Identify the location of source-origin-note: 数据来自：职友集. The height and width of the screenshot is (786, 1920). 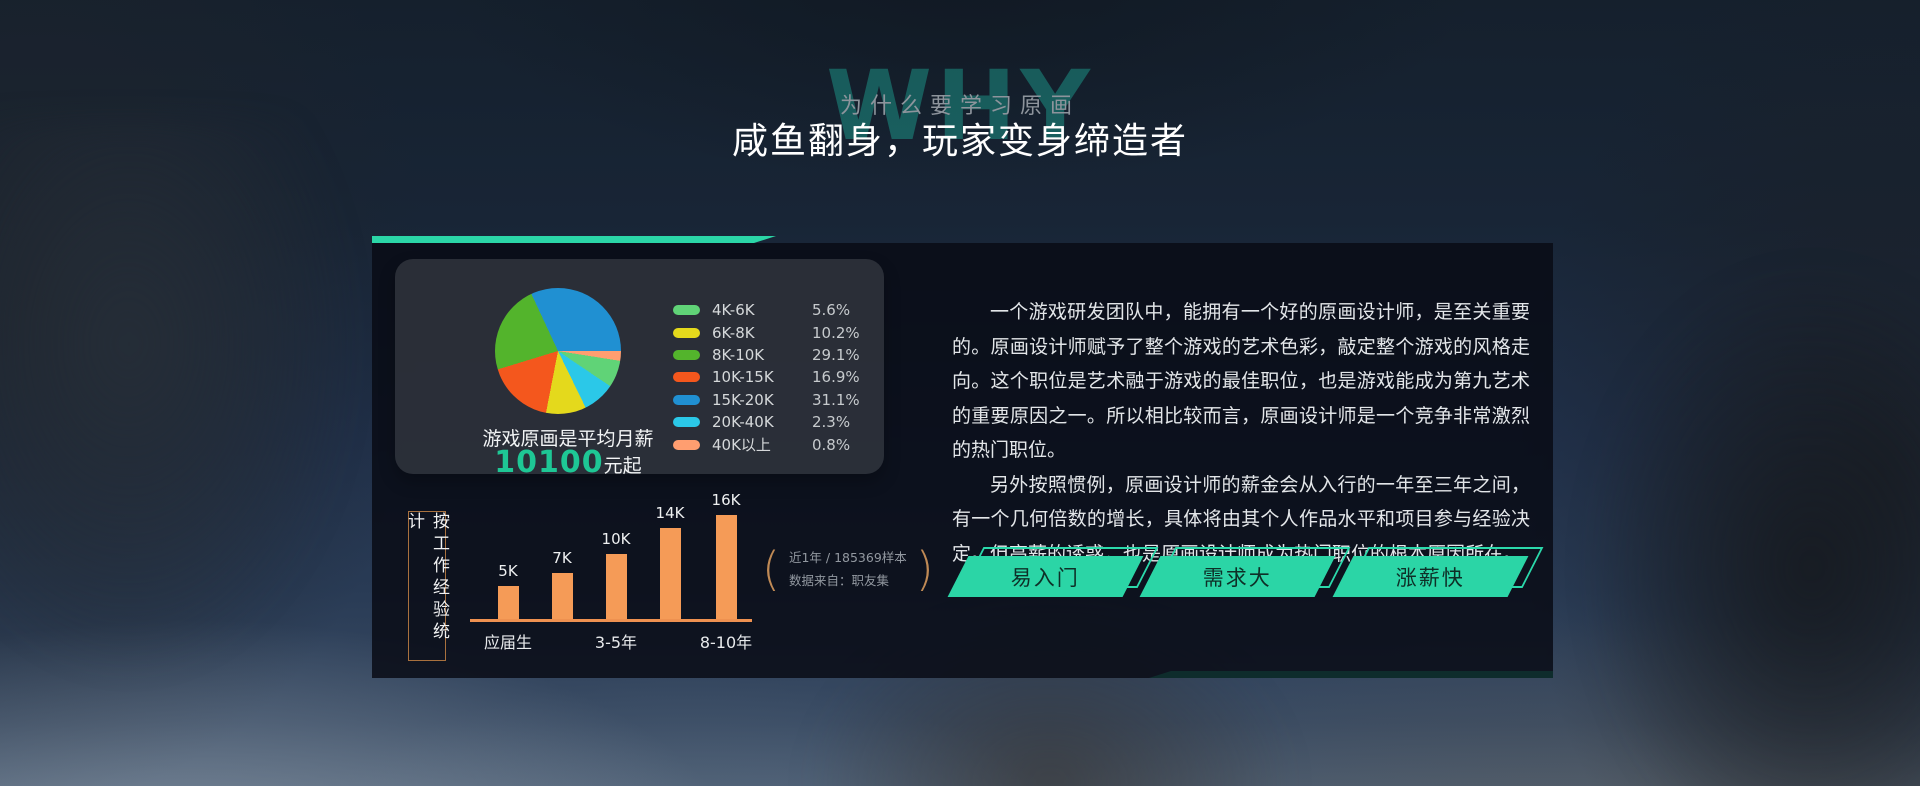
(838, 580).